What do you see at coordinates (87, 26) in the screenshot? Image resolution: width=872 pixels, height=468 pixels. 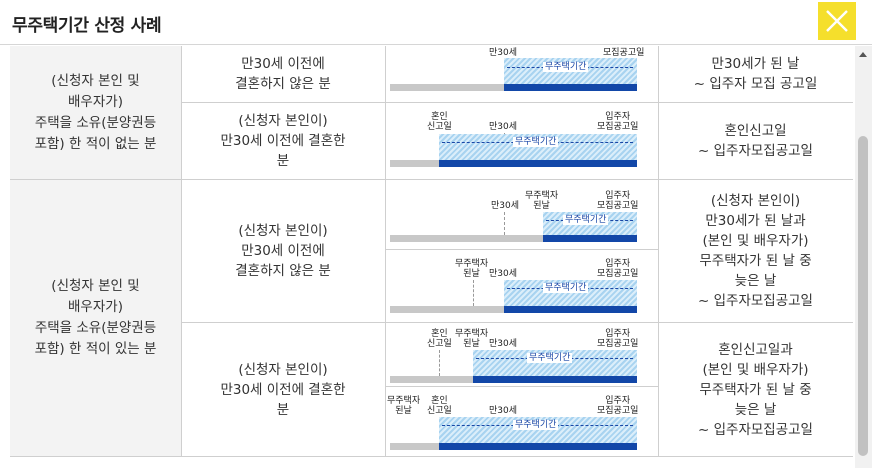 I see `dialog-title: 무주택기간 산정 사례` at bounding box center [87, 26].